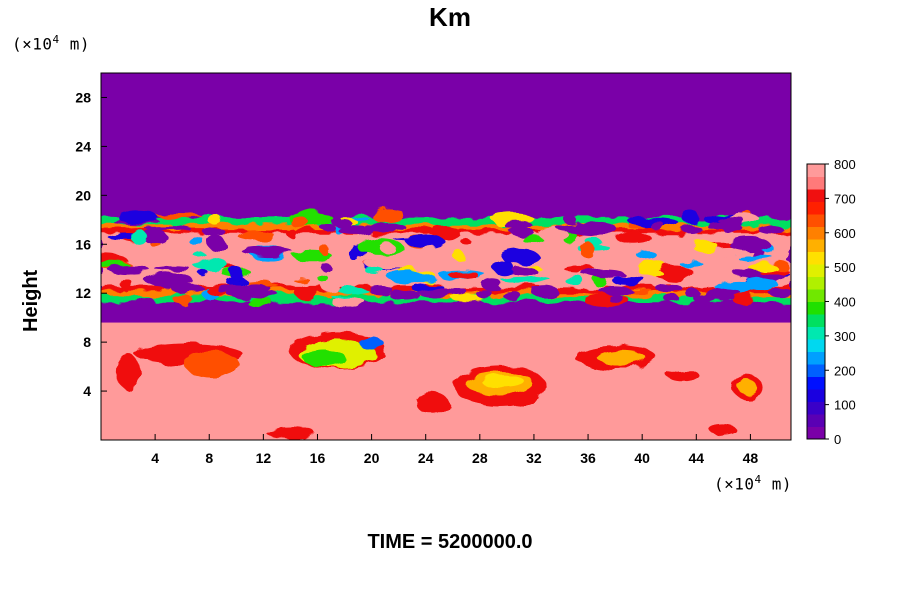 Image resolution: width=900 pixels, height=600 pixels. I want to click on y-unit-exponent: 4, so click(56, 39).